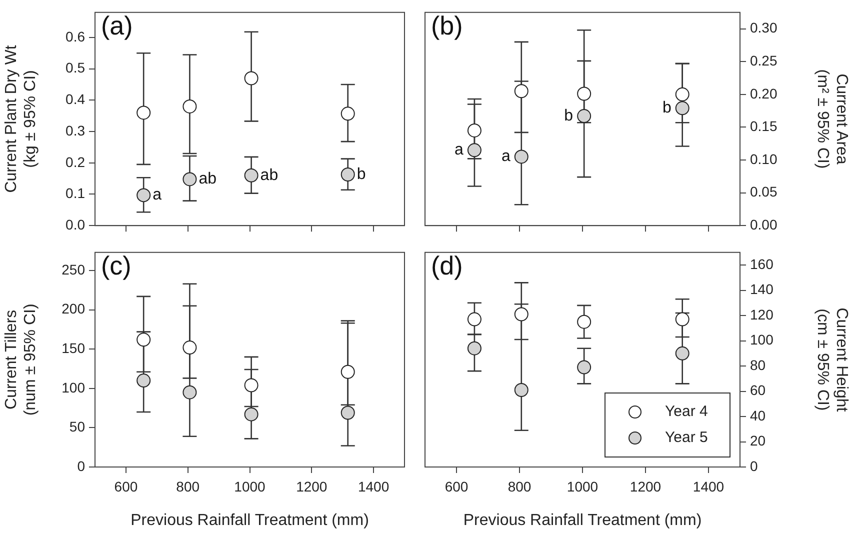  What do you see at coordinates (76, 68) in the screenshot?
I see `y-tick-label: 0.5` at bounding box center [76, 68].